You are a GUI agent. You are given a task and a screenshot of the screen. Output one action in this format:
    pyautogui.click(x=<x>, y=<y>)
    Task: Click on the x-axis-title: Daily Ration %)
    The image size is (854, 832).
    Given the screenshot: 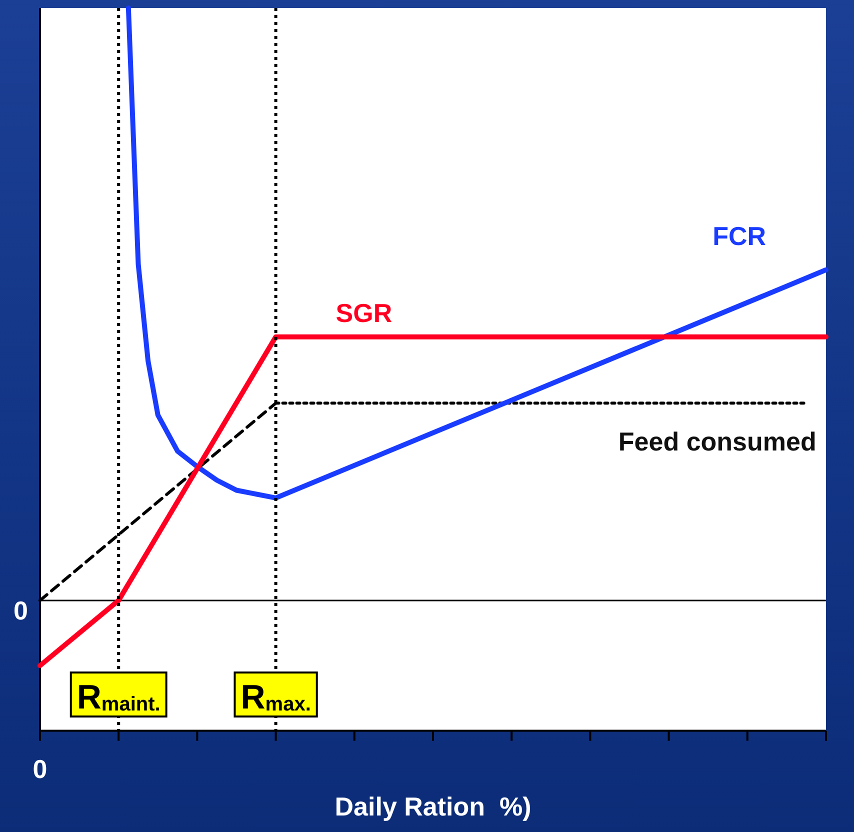 What is the action you would take?
    pyautogui.click(x=433, y=807)
    